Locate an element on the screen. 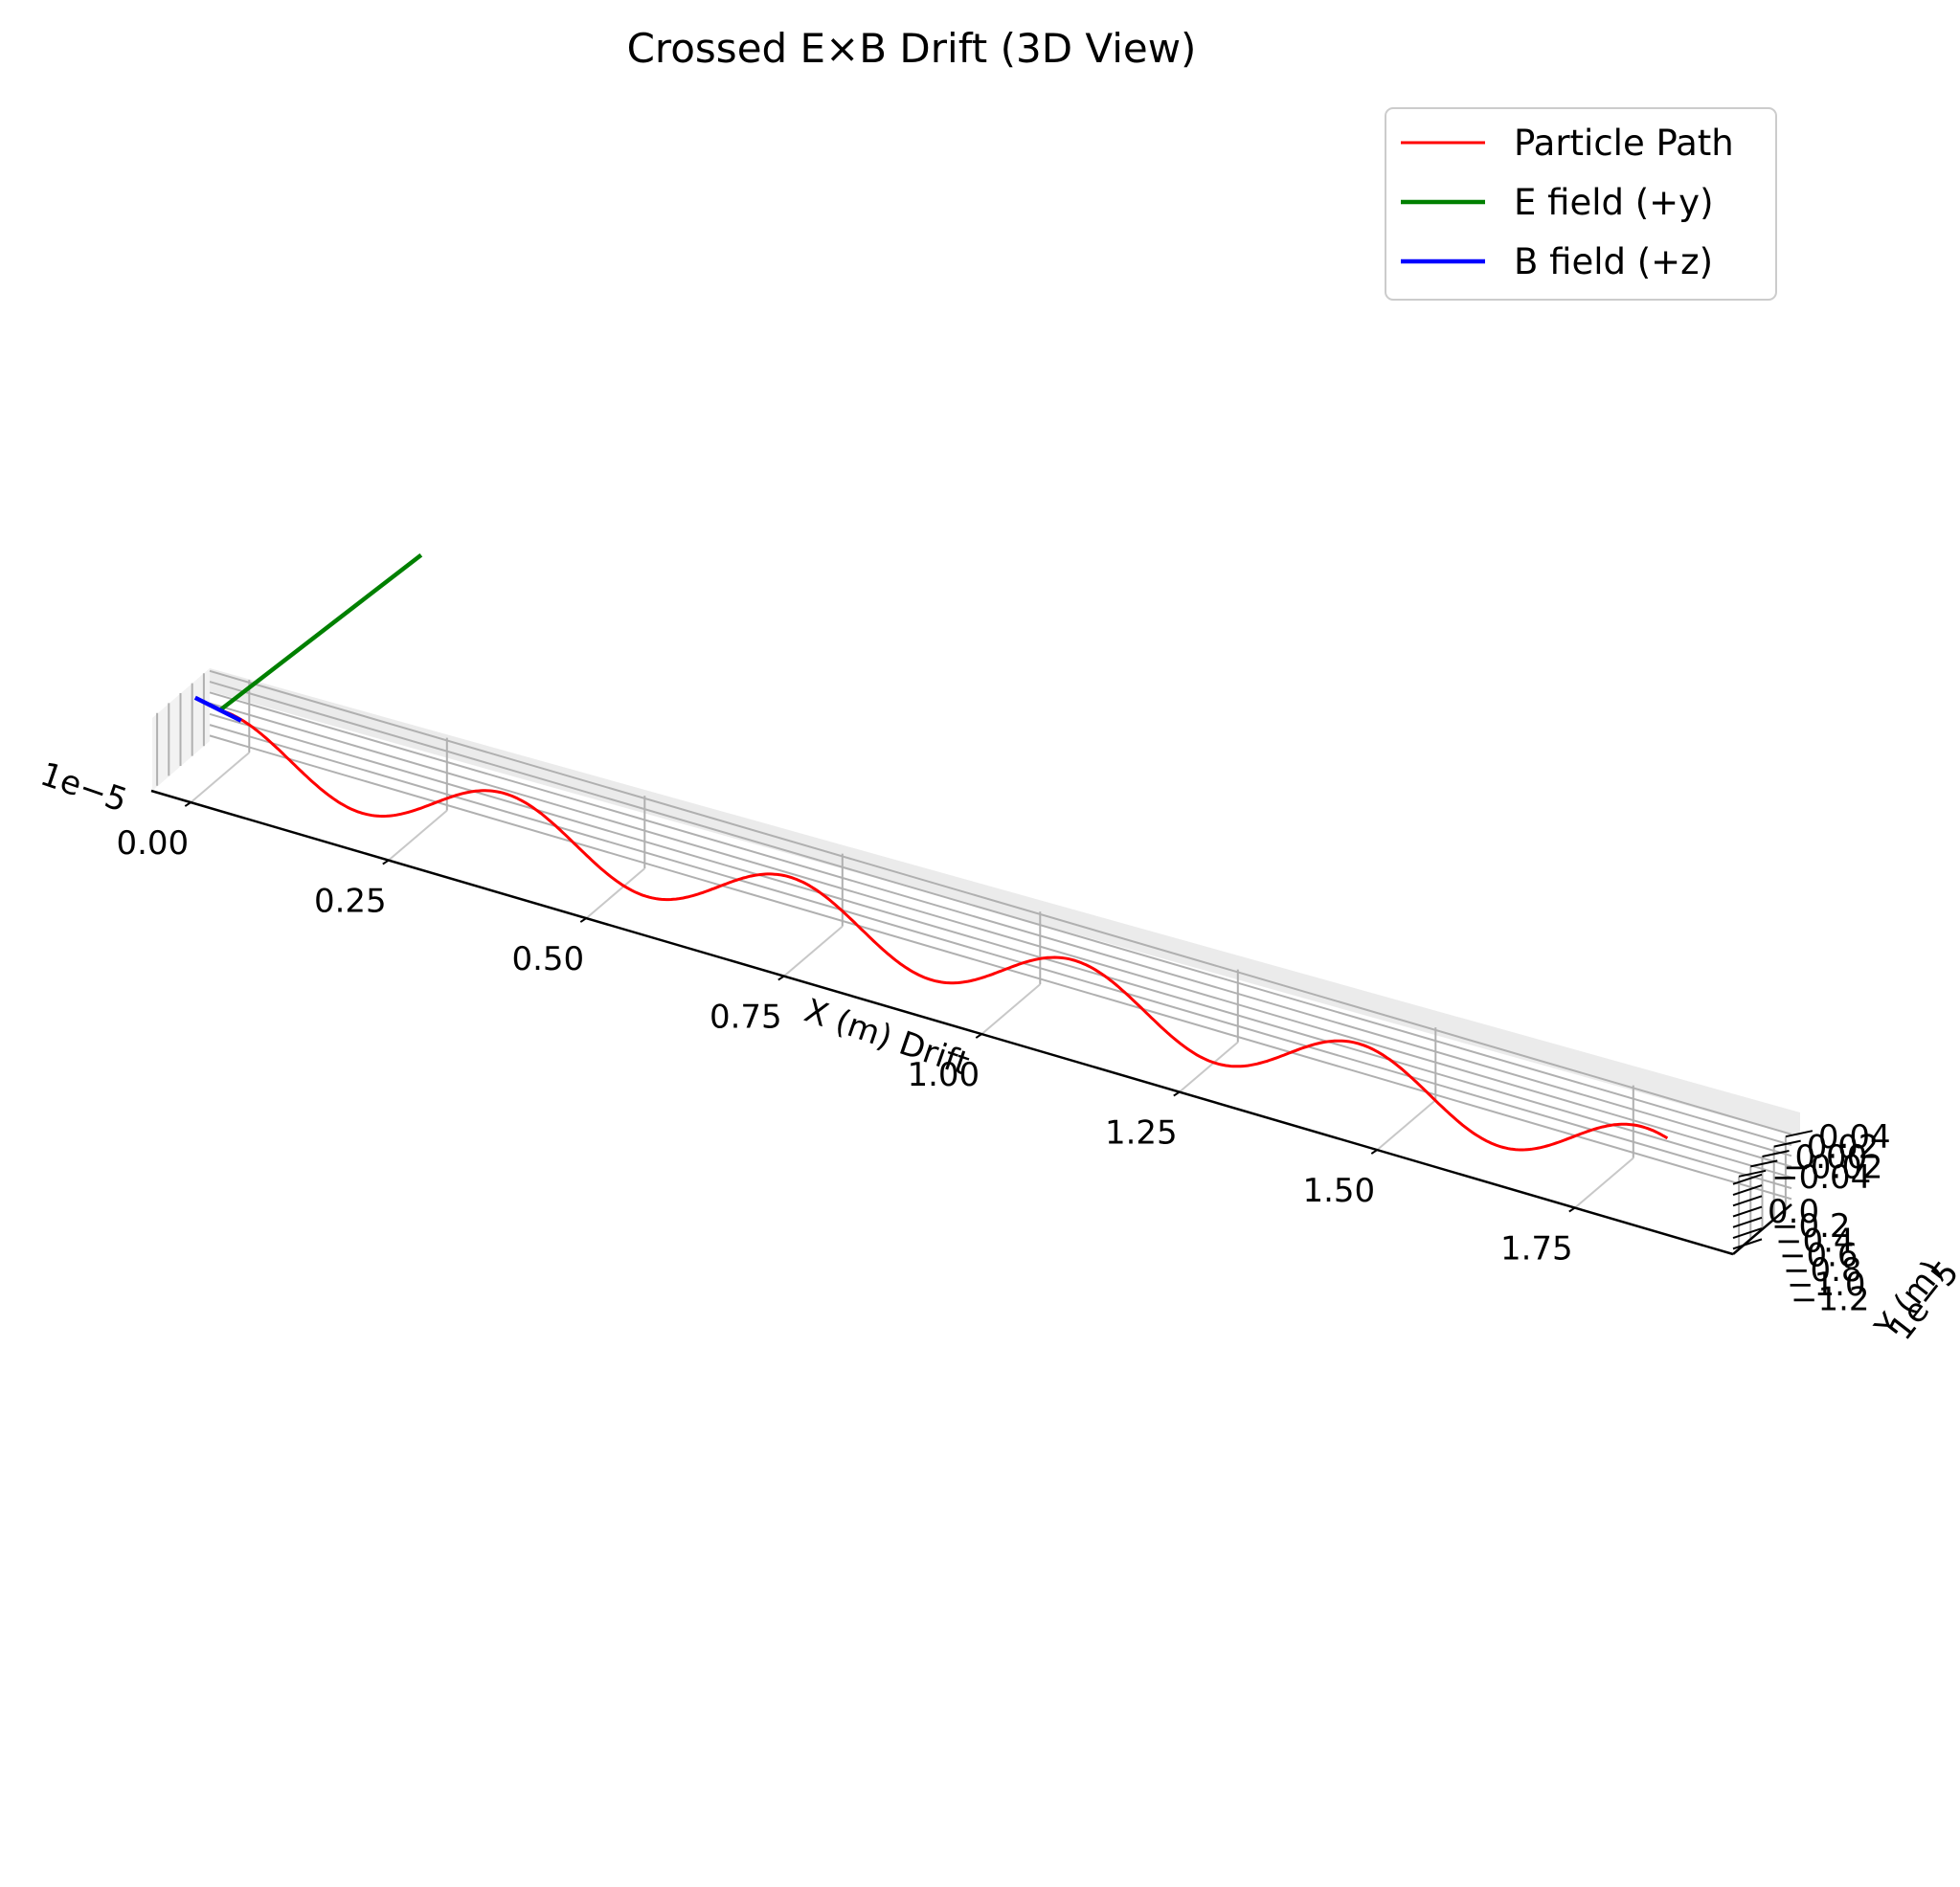 This screenshot has width=1960, height=1887. x-tick-label-1: 0.25 is located at coordinates (350, 902).